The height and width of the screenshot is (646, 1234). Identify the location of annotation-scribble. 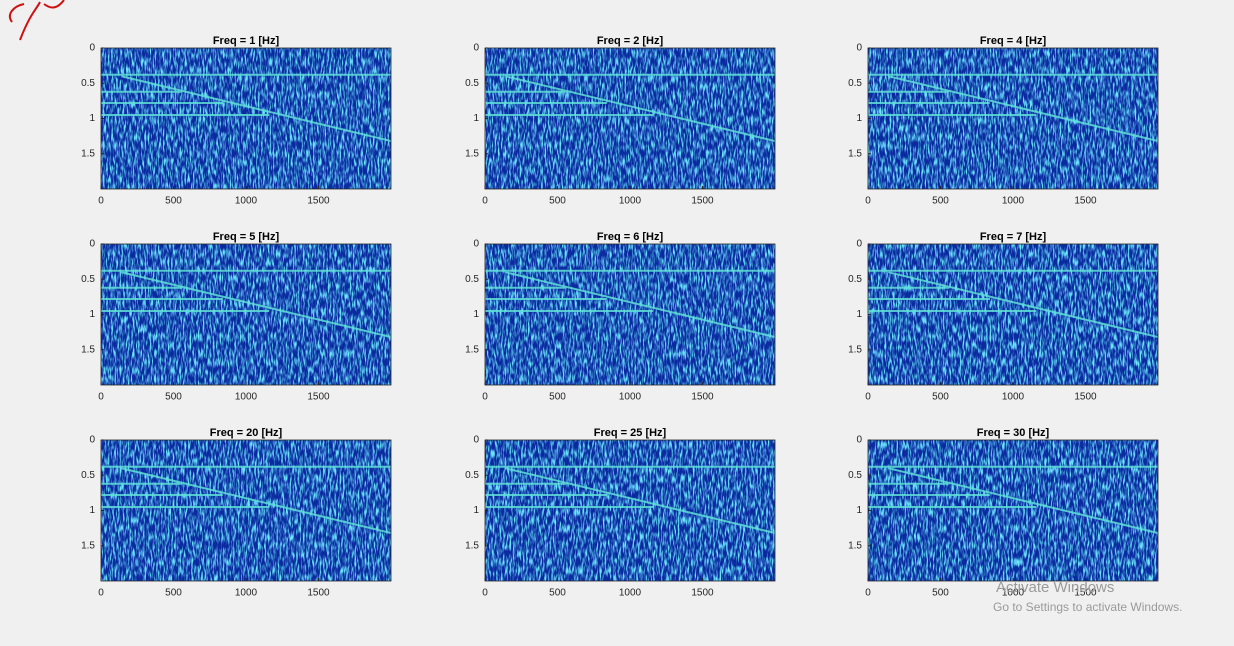
(36, 20).